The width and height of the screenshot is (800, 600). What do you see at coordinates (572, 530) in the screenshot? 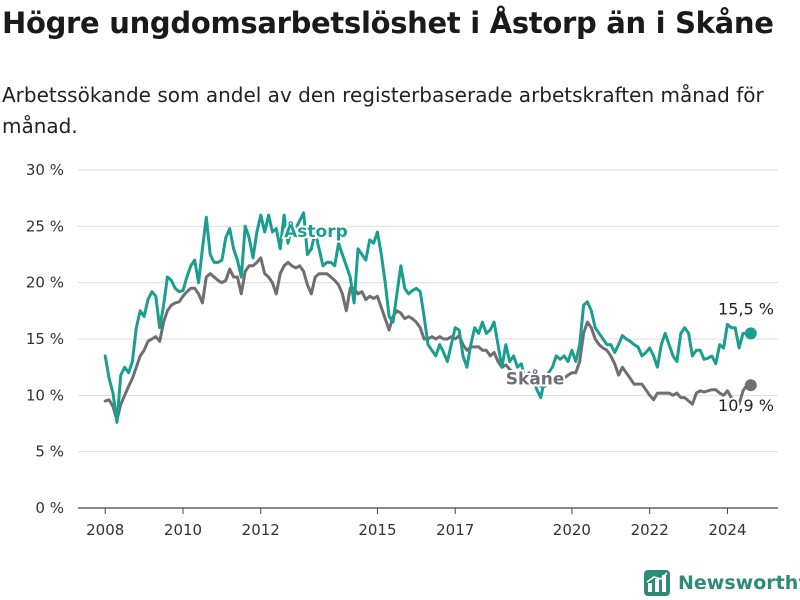
I see `x-tick-label: 2020` at bounding box center [572, 530].